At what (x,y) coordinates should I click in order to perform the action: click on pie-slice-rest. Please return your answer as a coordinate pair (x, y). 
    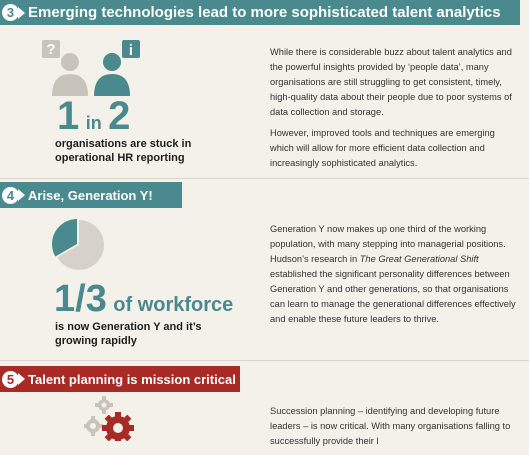
    Looking at the image, I should click on (81, 245).